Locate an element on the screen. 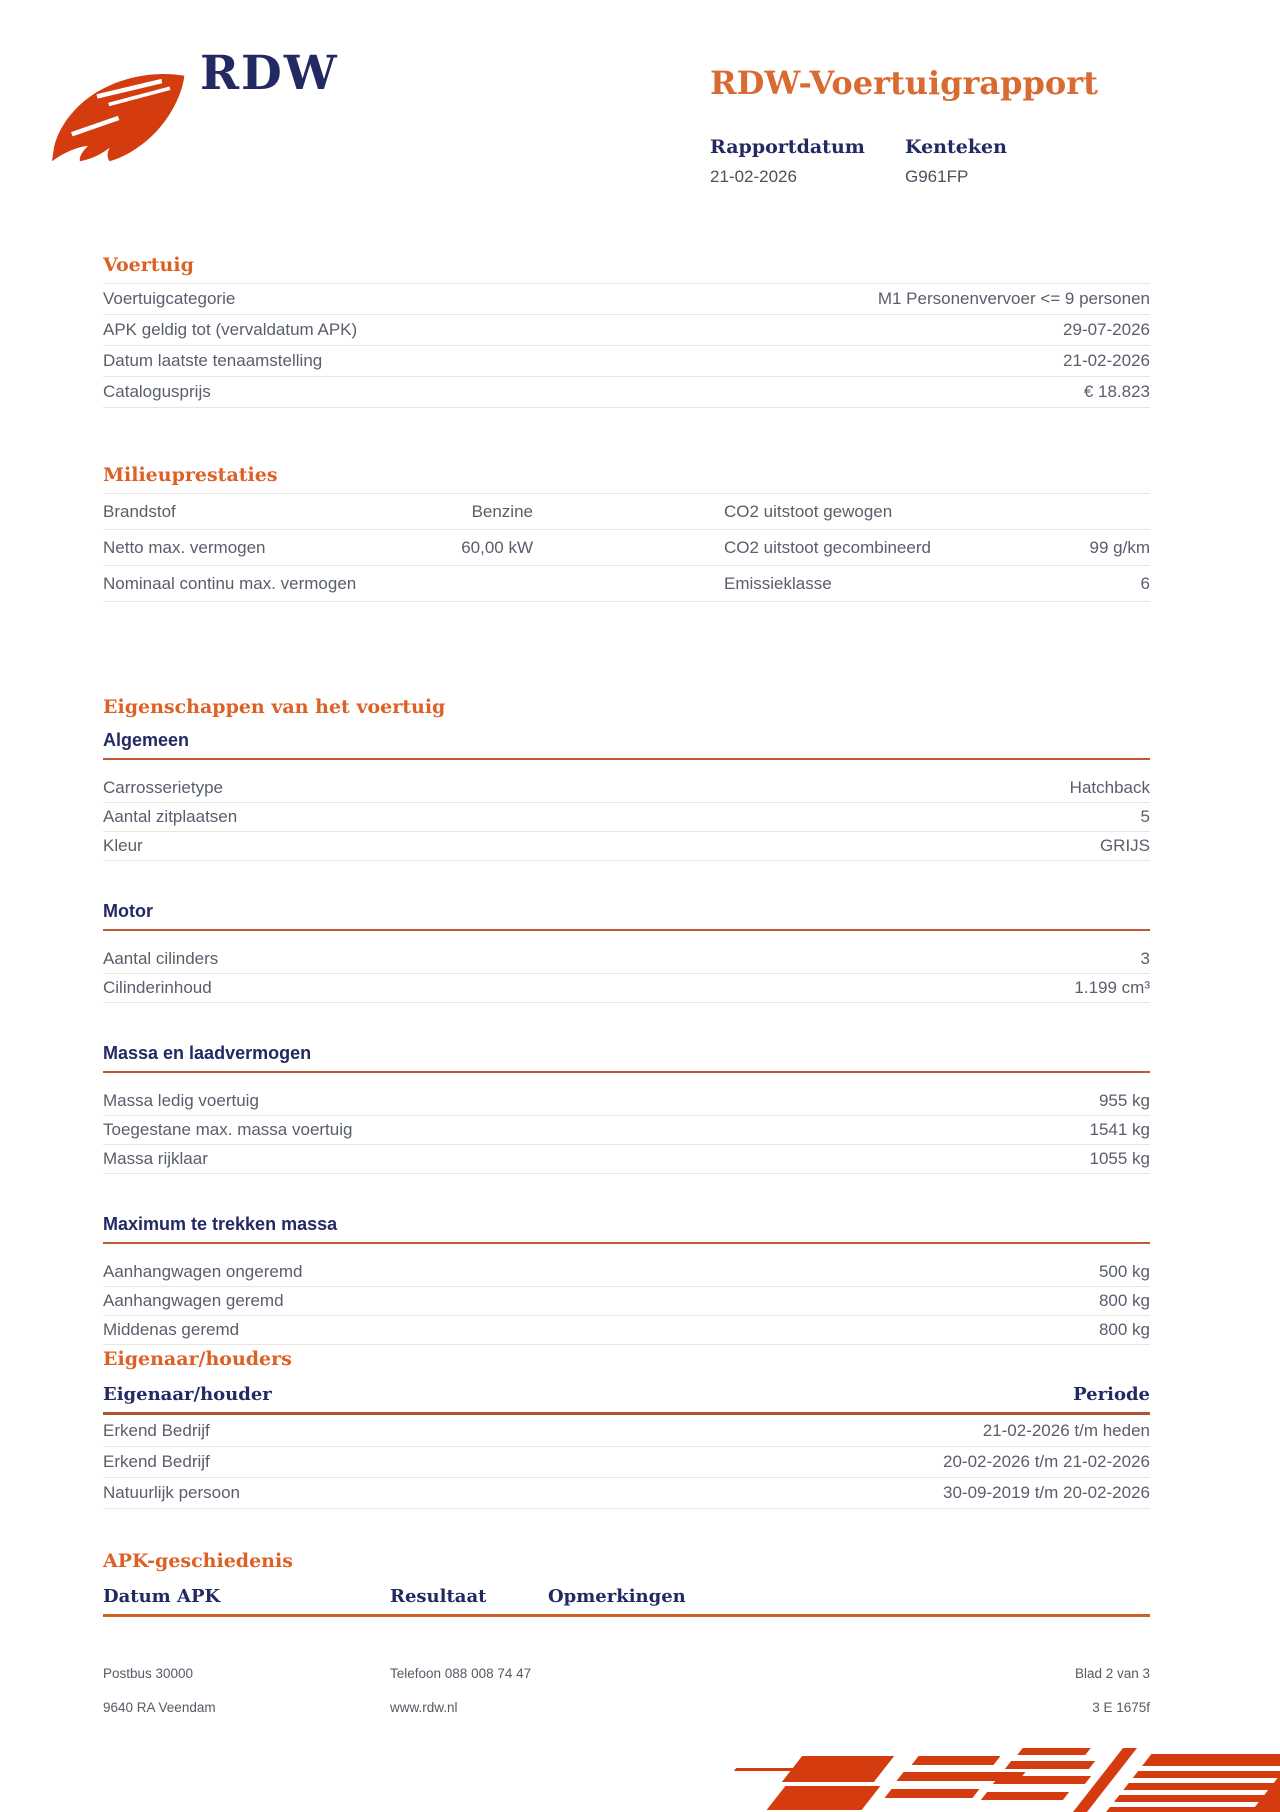 The width and height of the screenshot is (1280, 1812). row-value: 1541 kg is located at coordinates (1120, 1129).